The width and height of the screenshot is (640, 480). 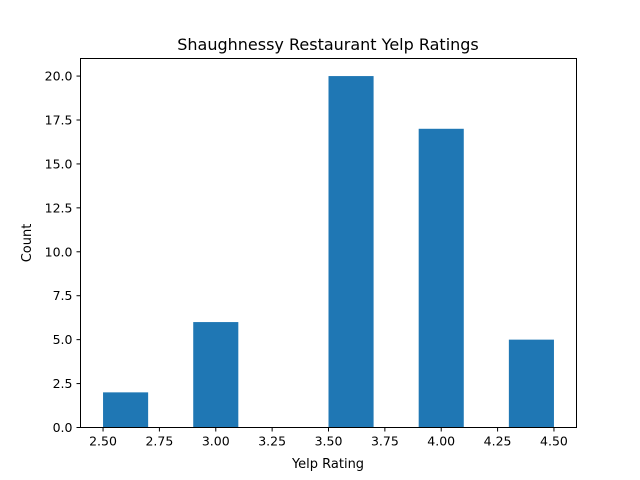 I want to click on x-tick-label: 3.25, so click(x=272, y=441).